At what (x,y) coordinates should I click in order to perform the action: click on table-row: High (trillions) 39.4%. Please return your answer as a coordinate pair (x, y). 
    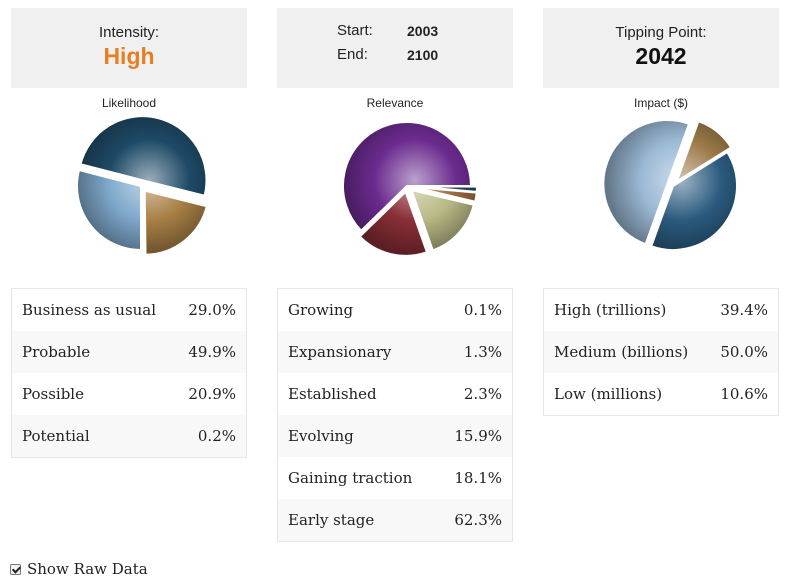
    Looking at the image, I should click on (661, 310).